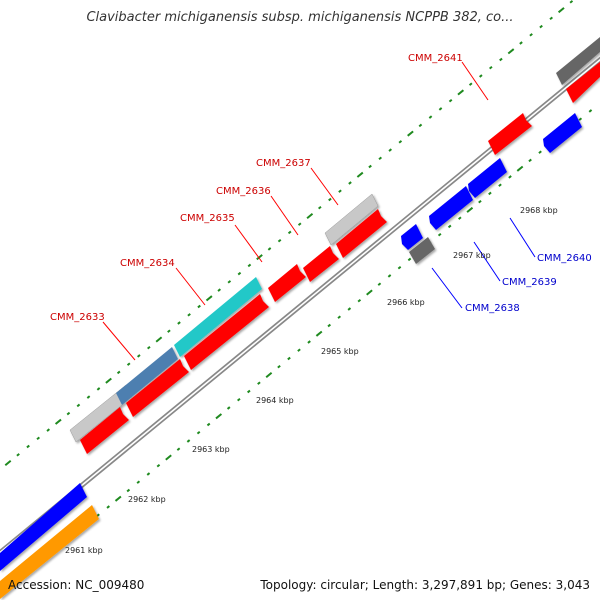 Image resolution: width=600 pixels, height=600 pixels. What do you see at coordinates (406, 302) in the screenshot?
I see `kbp-label: 2966 kbp` at bounding box center [406, 302].